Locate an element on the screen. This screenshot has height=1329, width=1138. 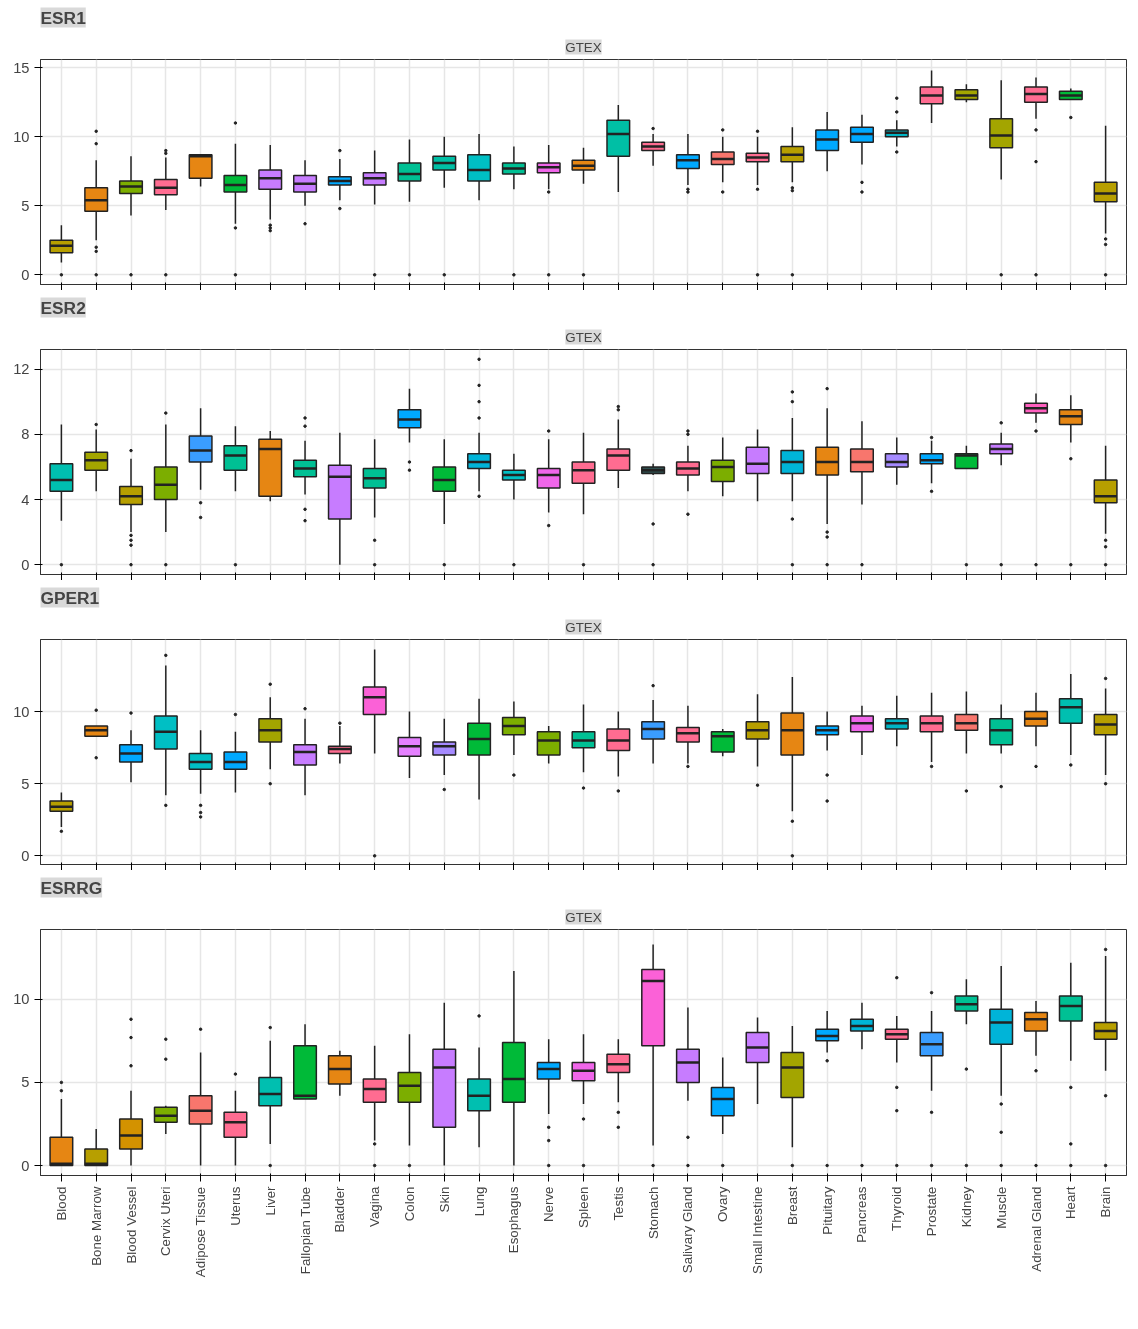
x-tick-label: Salivary Gland is located at coordinates (688, 1230).